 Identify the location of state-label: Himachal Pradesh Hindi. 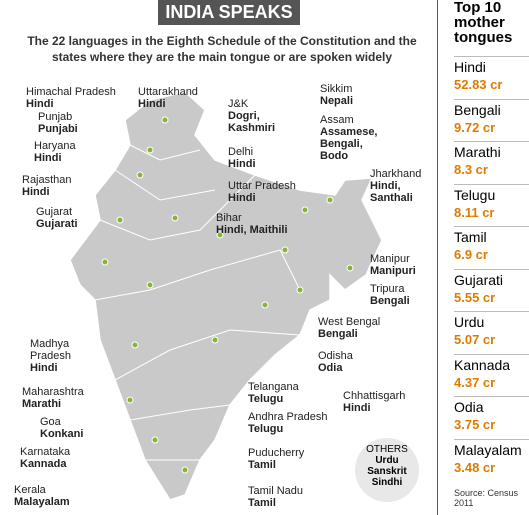
(81, 98).